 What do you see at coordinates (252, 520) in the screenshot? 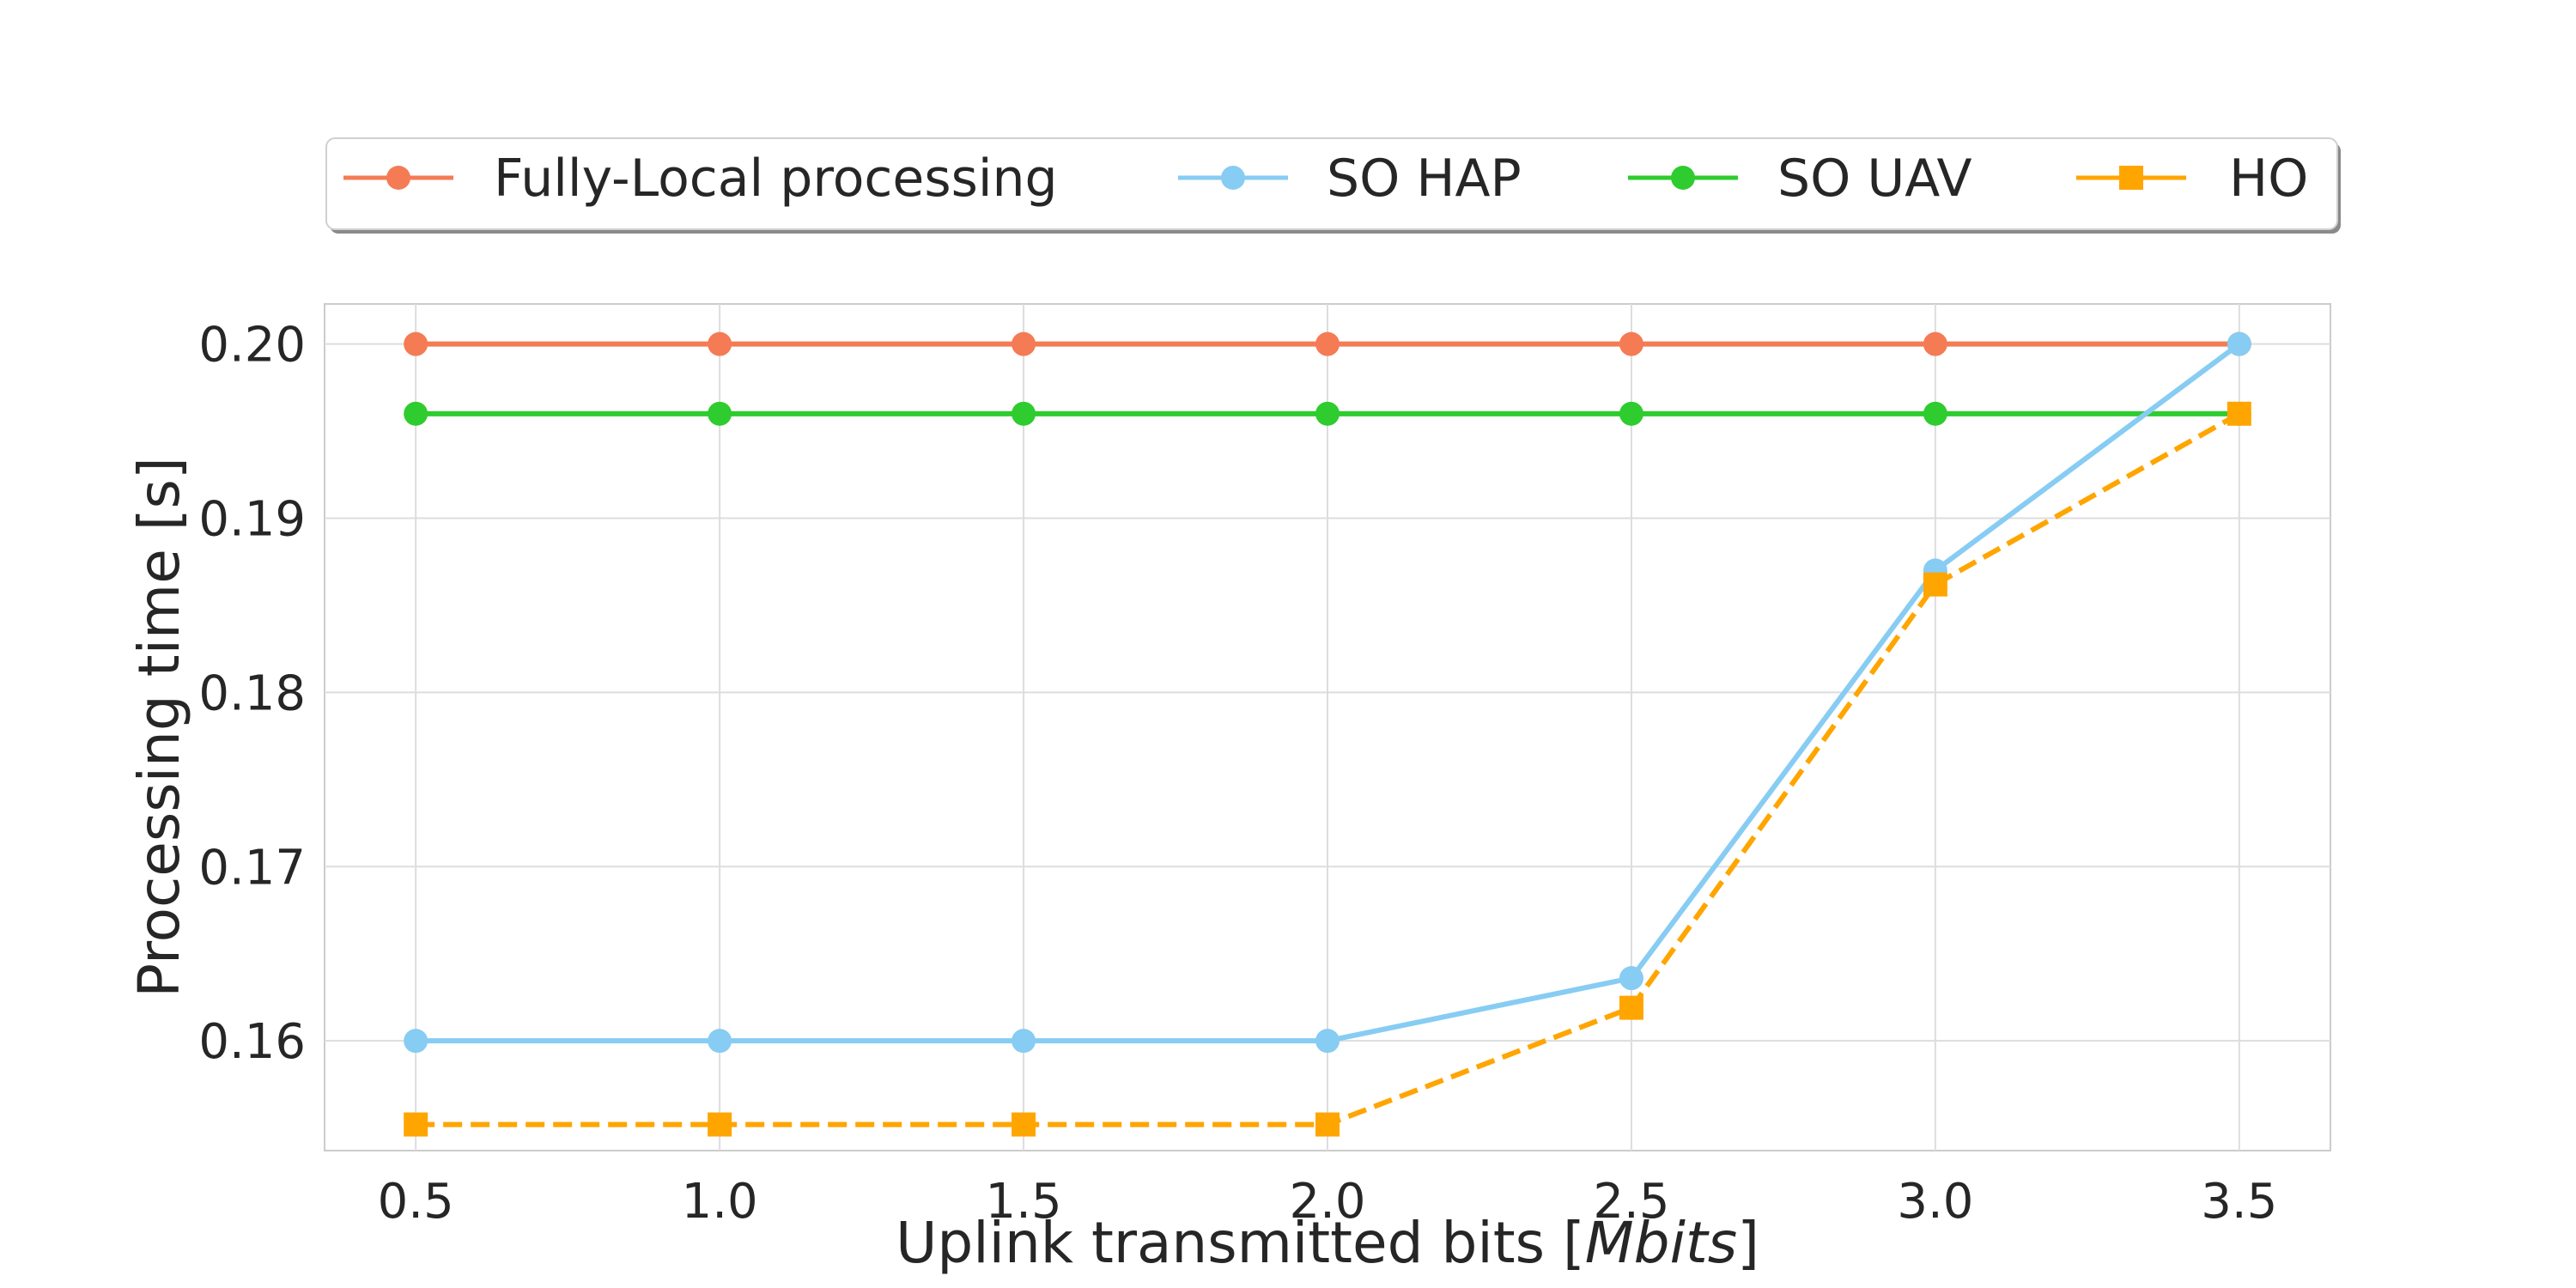
I see `y-tick-label: 0.19` at bounding box center [252, 520].